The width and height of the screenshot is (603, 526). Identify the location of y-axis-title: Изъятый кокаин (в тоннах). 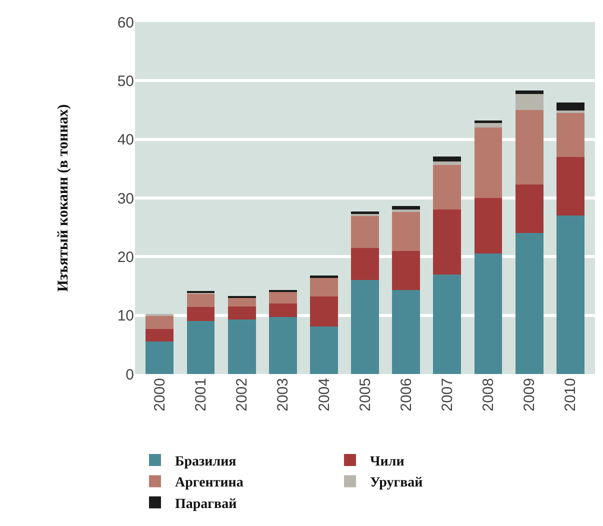
(64, 198).